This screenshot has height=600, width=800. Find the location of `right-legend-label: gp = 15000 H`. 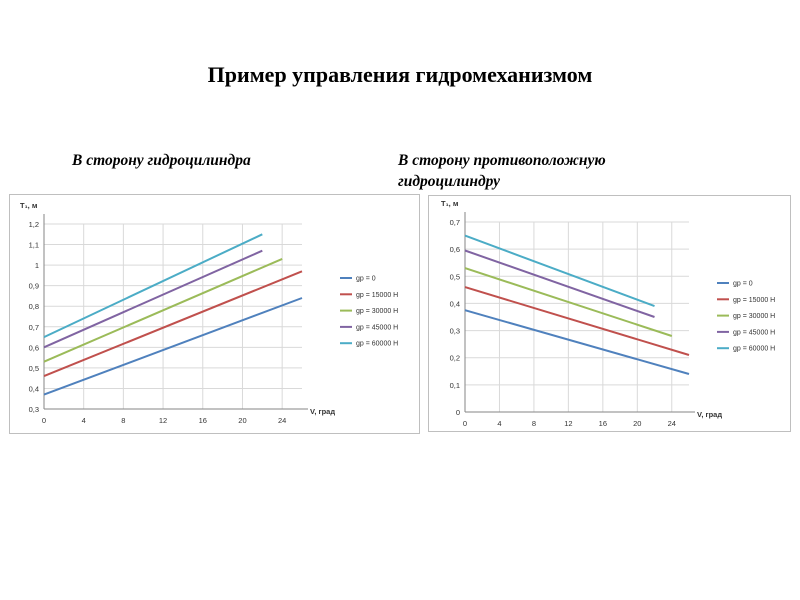

right-legend-label: gp = 15000 H is located at coordinates (754, 300).